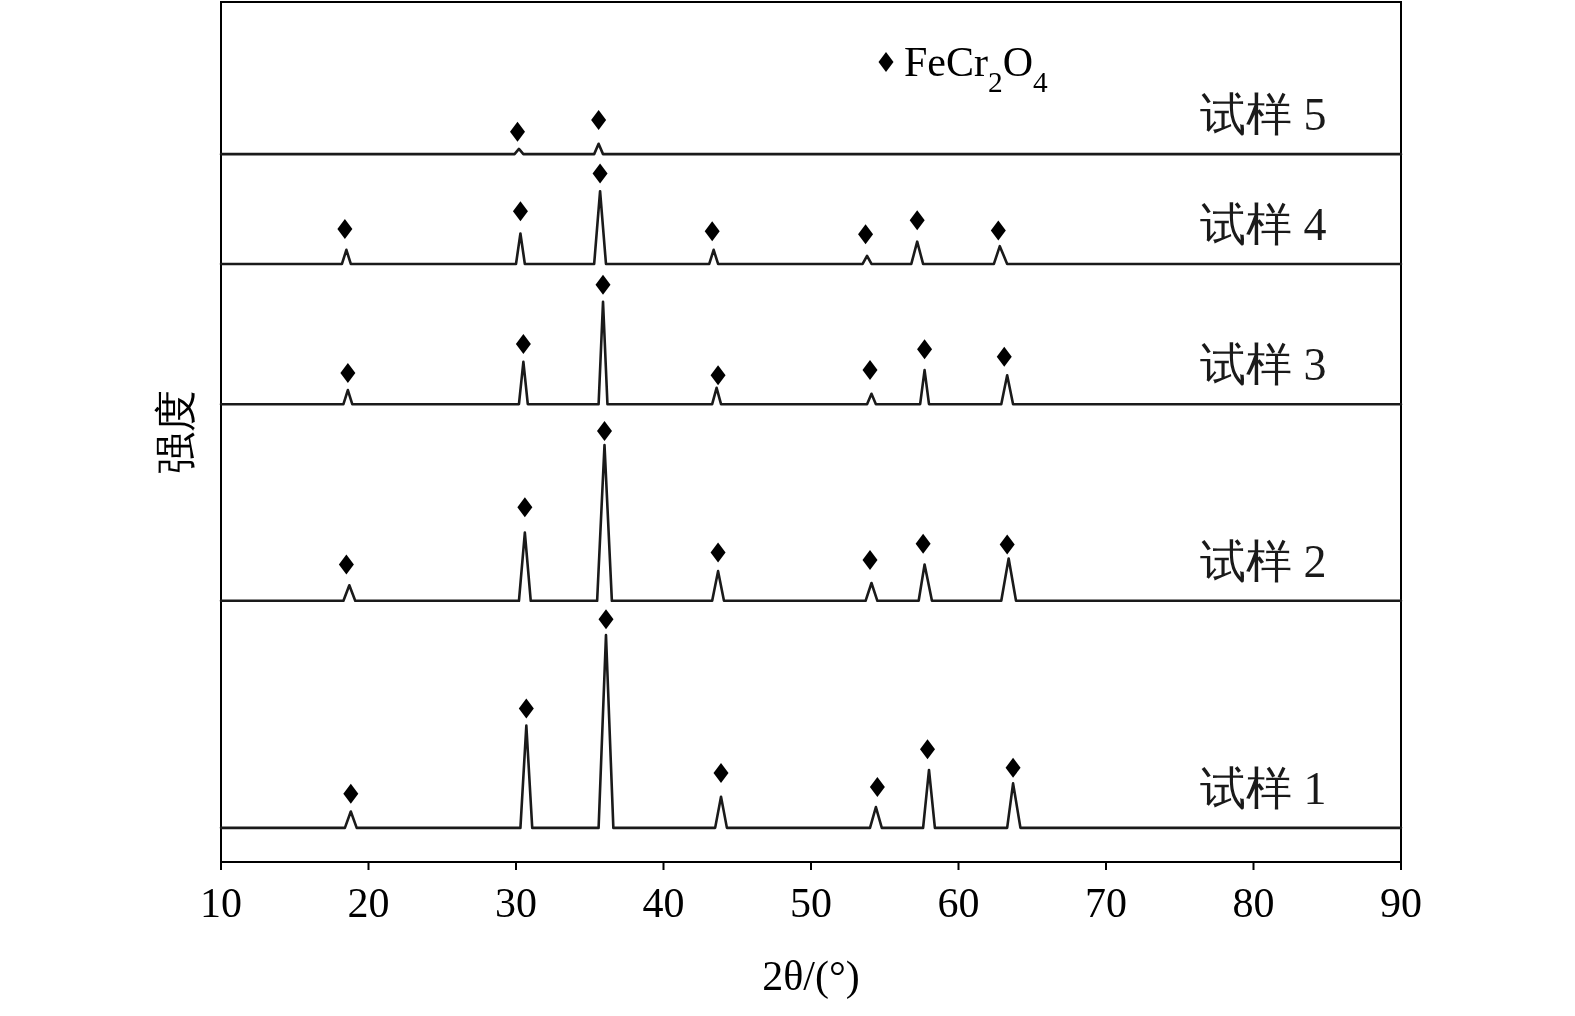  Describe the element at coordinates (1106, 903) in the screenshot. I see `x-tick-label: 70` at that location.